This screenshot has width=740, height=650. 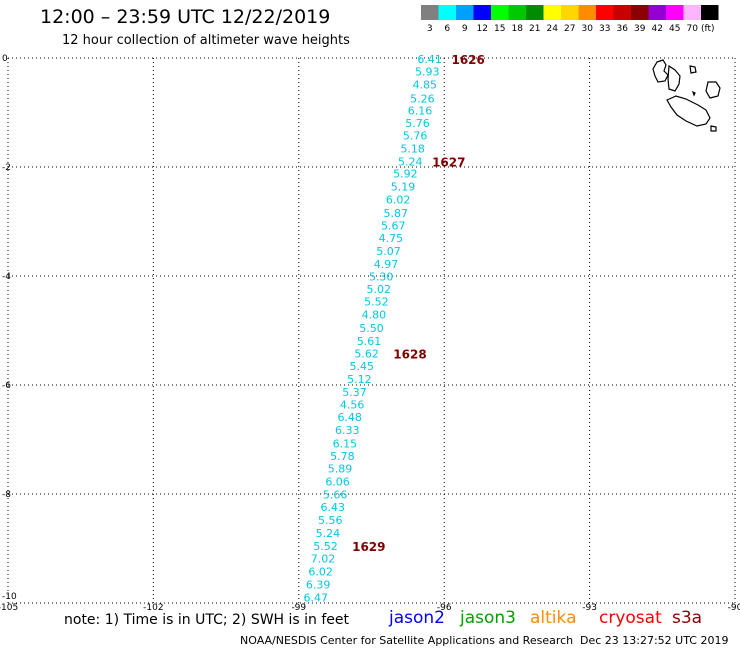 I want to click on wave-height-value: 5.12, so click(x=359, y=379).